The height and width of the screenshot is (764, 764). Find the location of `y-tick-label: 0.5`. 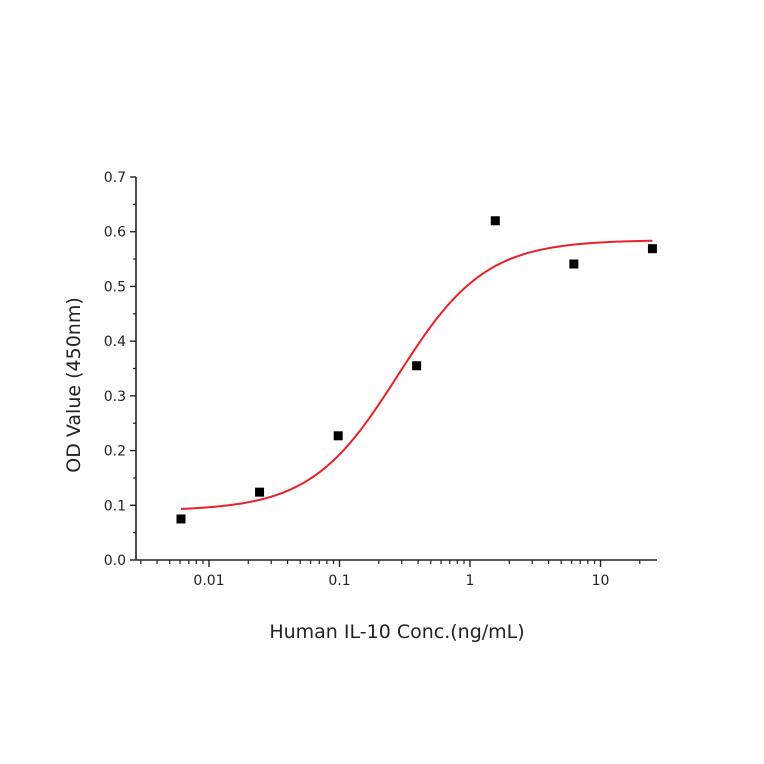

y-tick-label: 0.5 is located at coordinates (115, 287).